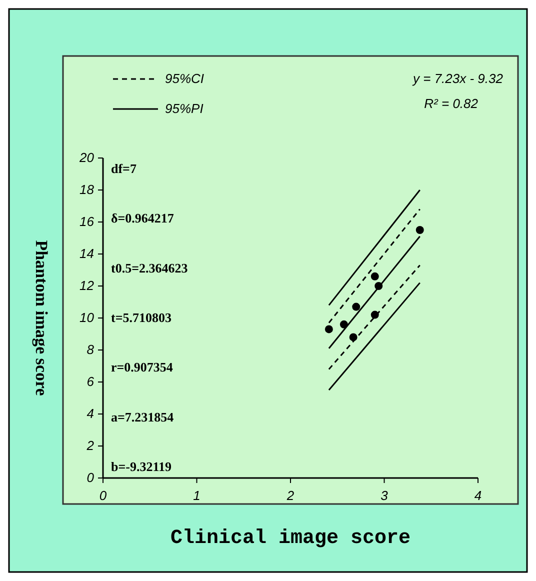 The image size is (536, 581). I want to click on y-tick-label: 10, so click(87, 317).